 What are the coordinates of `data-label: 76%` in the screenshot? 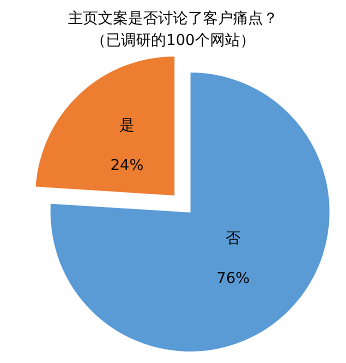 It's located at (233, 277).